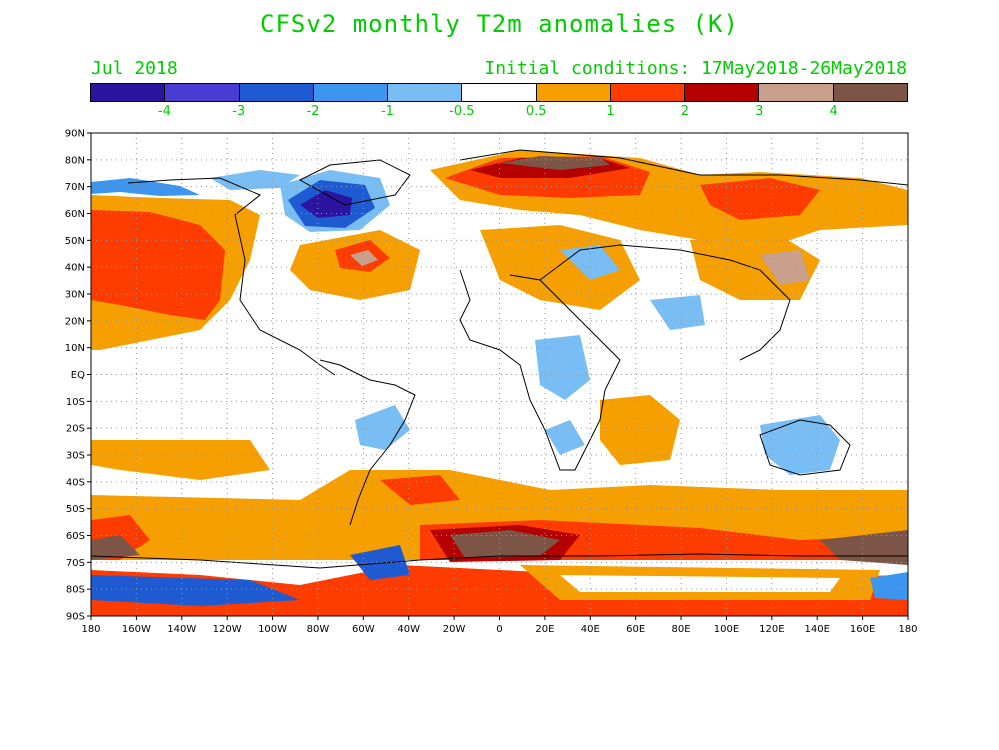 This screenshot has width=999, height=750. What do you see at coordinates (499, 24) in the screenshot?
I see `map-title: CFSv2 monthly T2m anomalies (K)` at bounding box center [499, 24].